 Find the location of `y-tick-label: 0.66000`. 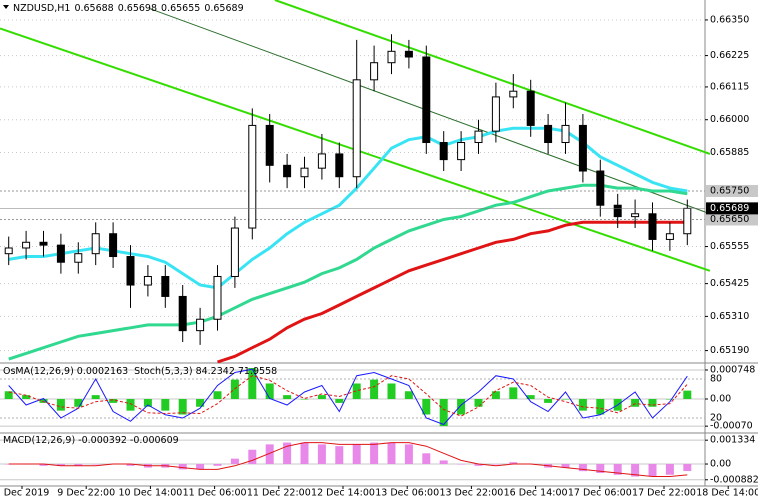

y-tick-label: 0.66000 is located at coordinates (729, 119).